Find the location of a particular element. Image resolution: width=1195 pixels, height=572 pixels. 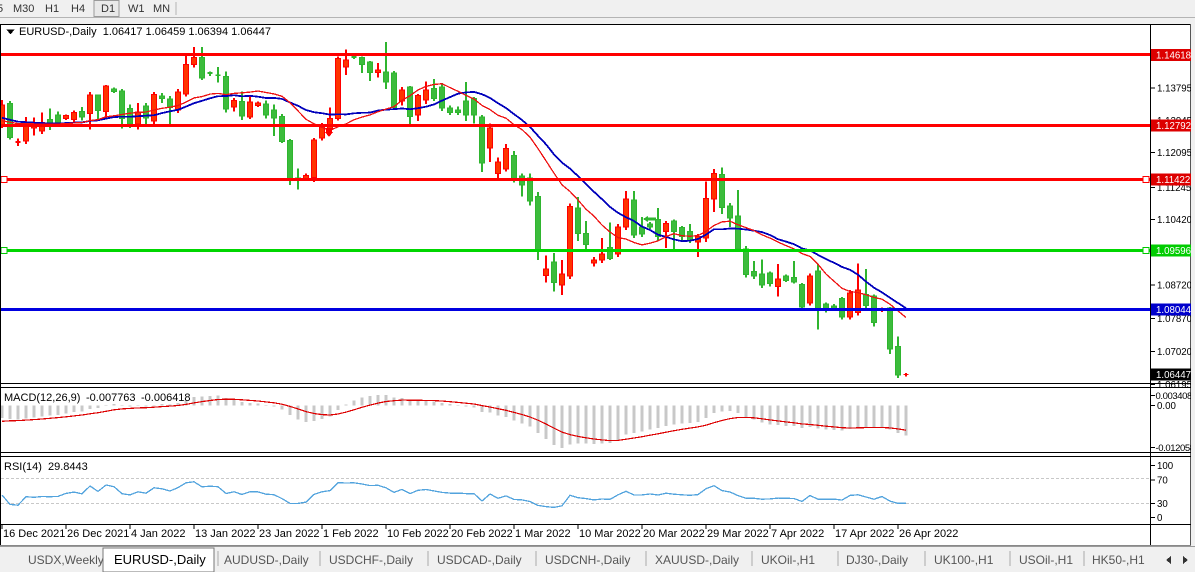

svg-text: 1.14618 is located at coordinates (1173, 56).